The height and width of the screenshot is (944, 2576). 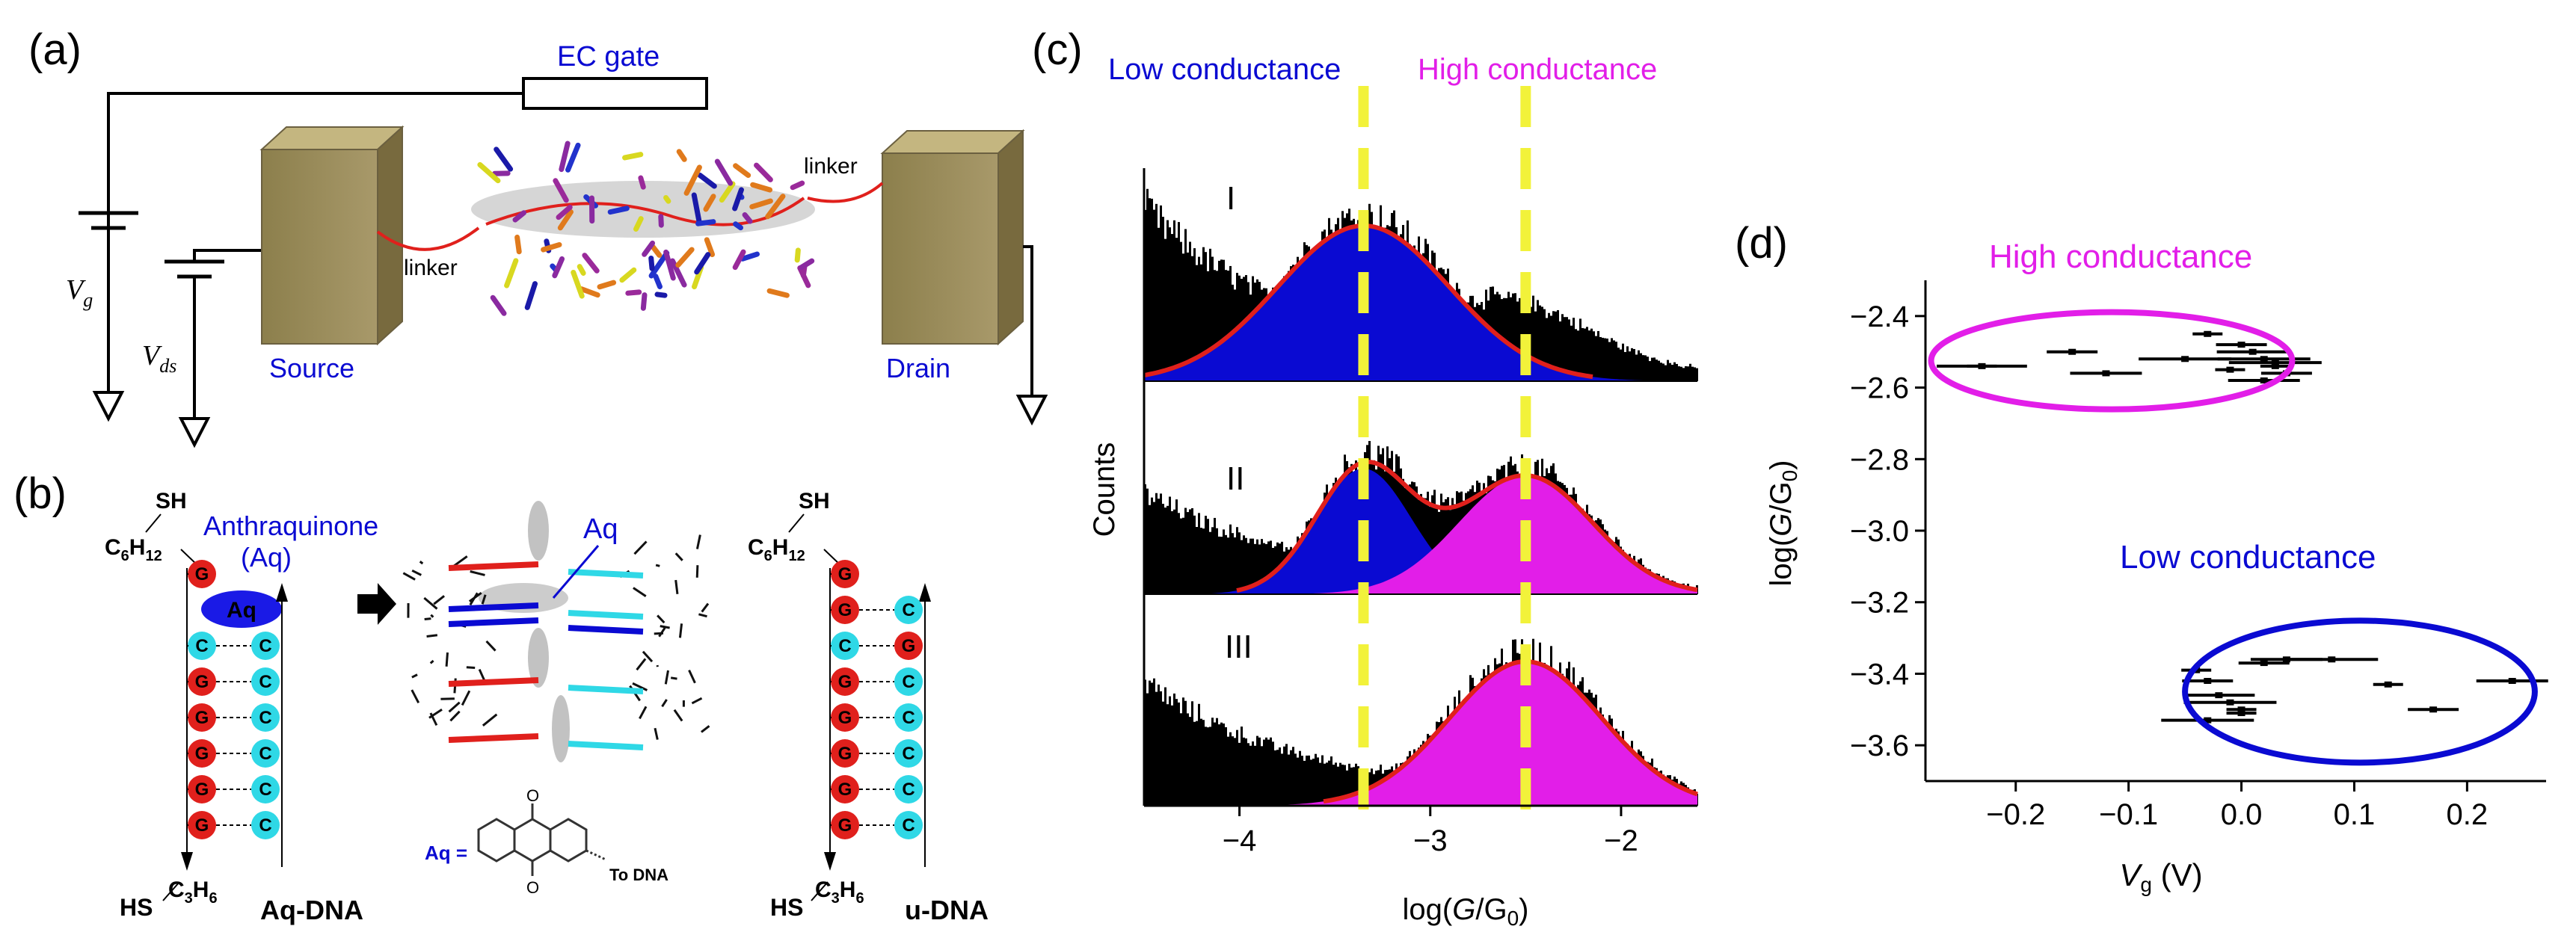 I want to click on nucleotide-letter: G, so click(x=845, y=574).